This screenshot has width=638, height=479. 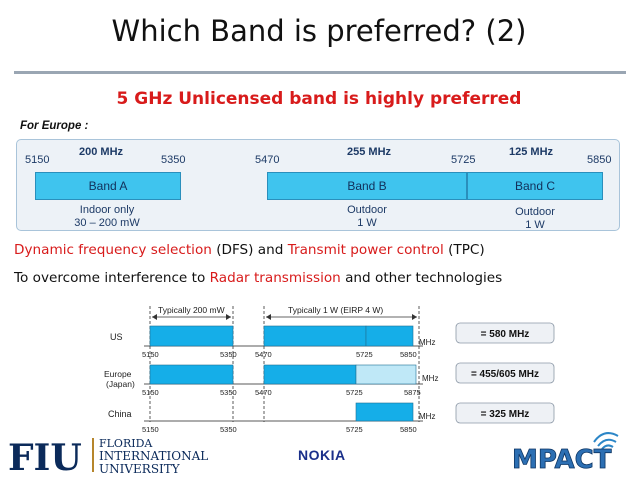 I want to click on band-c-use: Outdoor, so click(x=535, y=212).